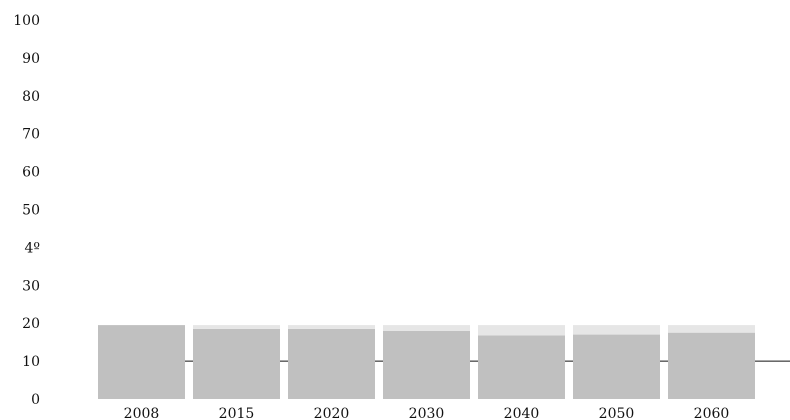 The height and width of the screenshot is (420, 790). What do you see at coordinates (712, 413) in the screenshot?
I see `x-tick-label: 2060` at bounding box center [712, 413].